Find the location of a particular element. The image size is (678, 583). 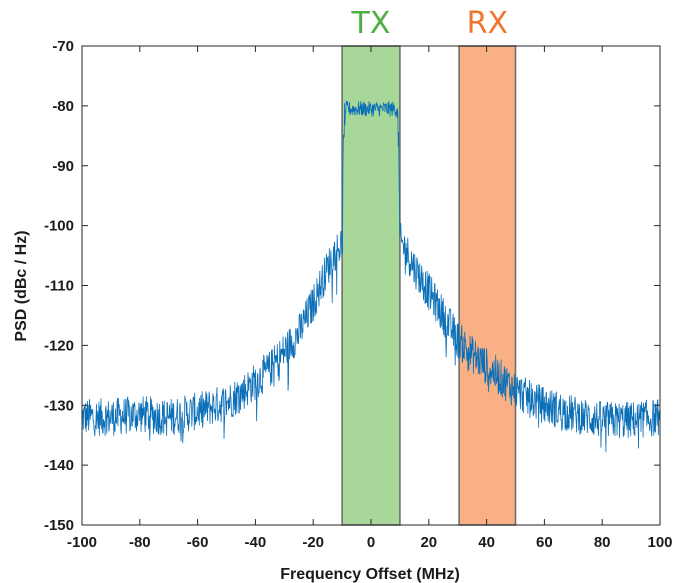

x-tick-label: -60 is located at coordinates (198, 542).